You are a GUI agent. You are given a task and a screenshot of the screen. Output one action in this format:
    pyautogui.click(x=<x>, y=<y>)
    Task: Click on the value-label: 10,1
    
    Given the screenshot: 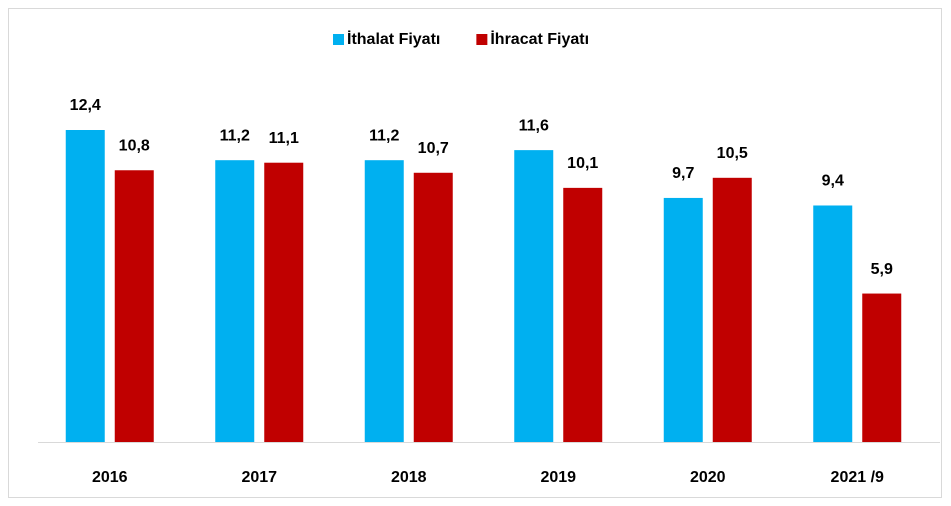 What is the action you would take?
    pyautogui.click(x=582, y=163)
    